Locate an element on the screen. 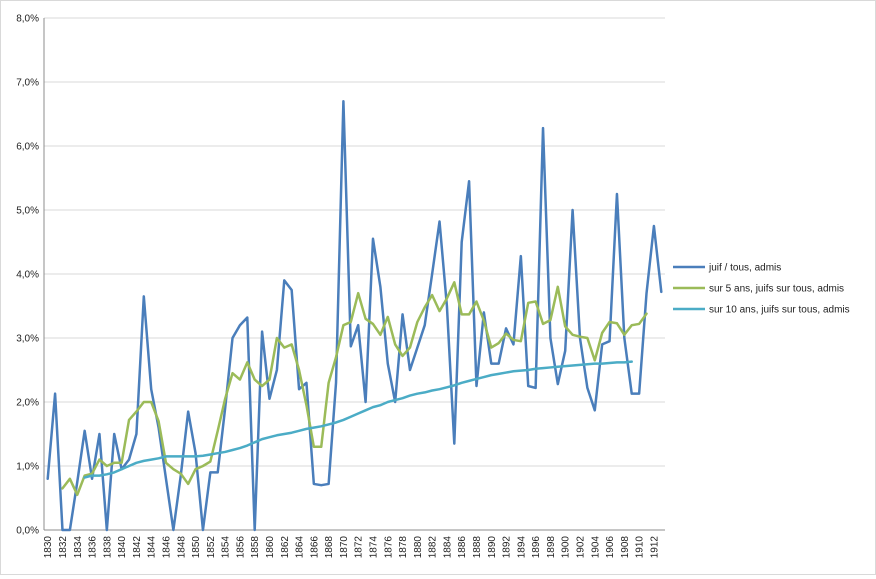 This screenshot has width=876, height=579. x-tick-label: 1880 is located at coordinates (418, 547).